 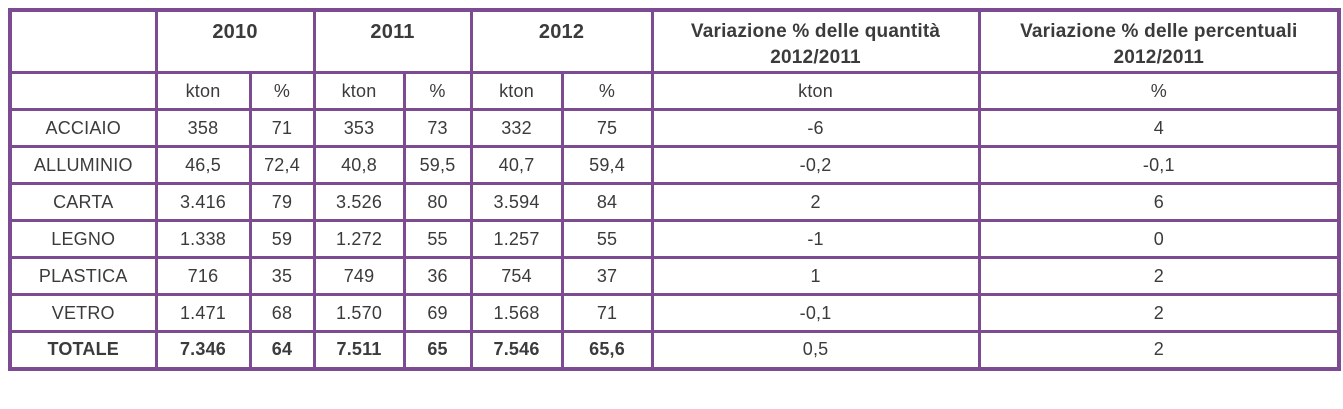 I want to click on cell-totale-2010-kton: 7.346, so click(x=203, y=350).